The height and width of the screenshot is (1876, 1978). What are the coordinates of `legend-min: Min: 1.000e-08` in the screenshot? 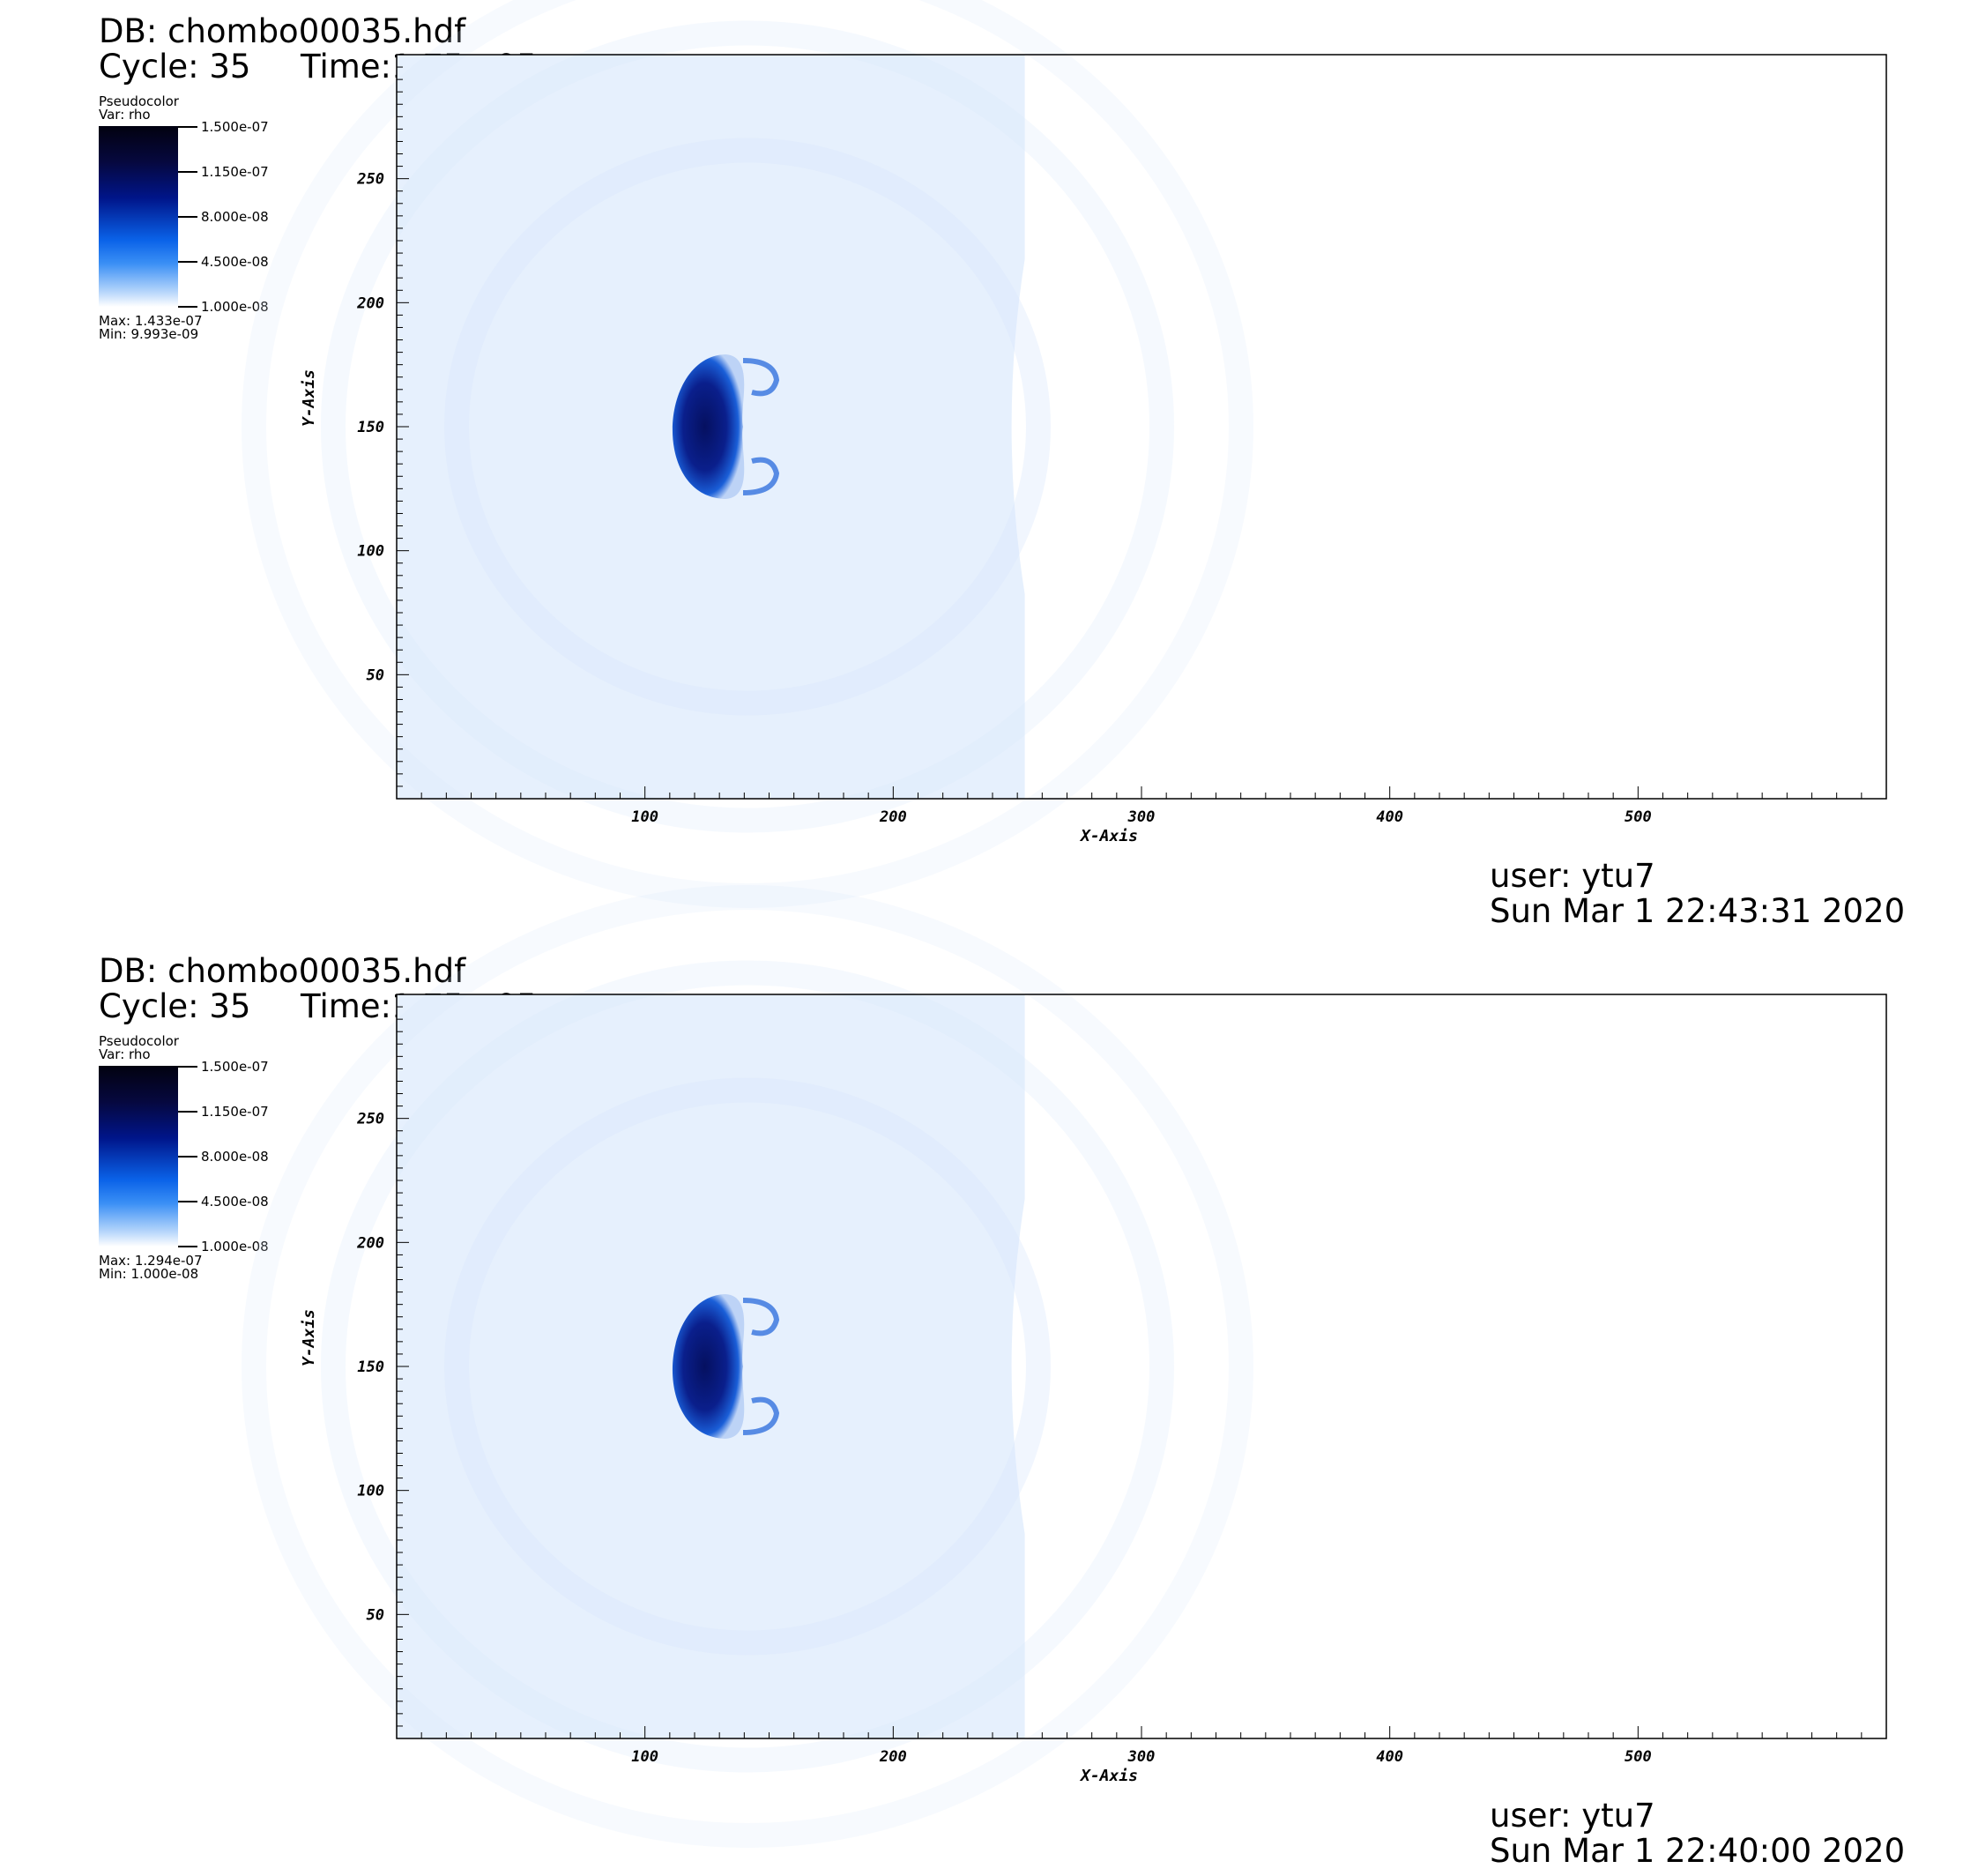 It's located at (149, 1274).